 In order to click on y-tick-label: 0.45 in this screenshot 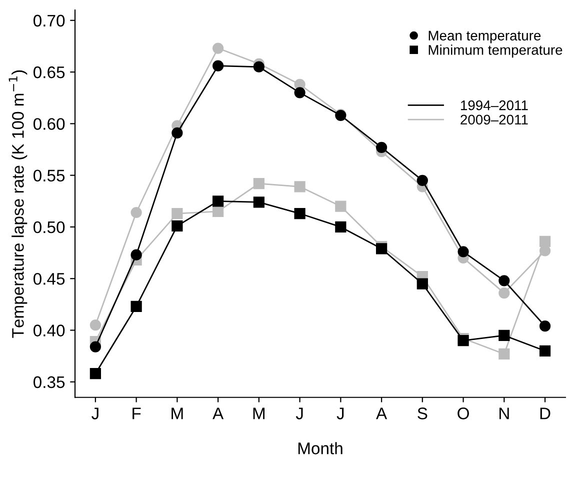, I will do `click(49, 278)`.